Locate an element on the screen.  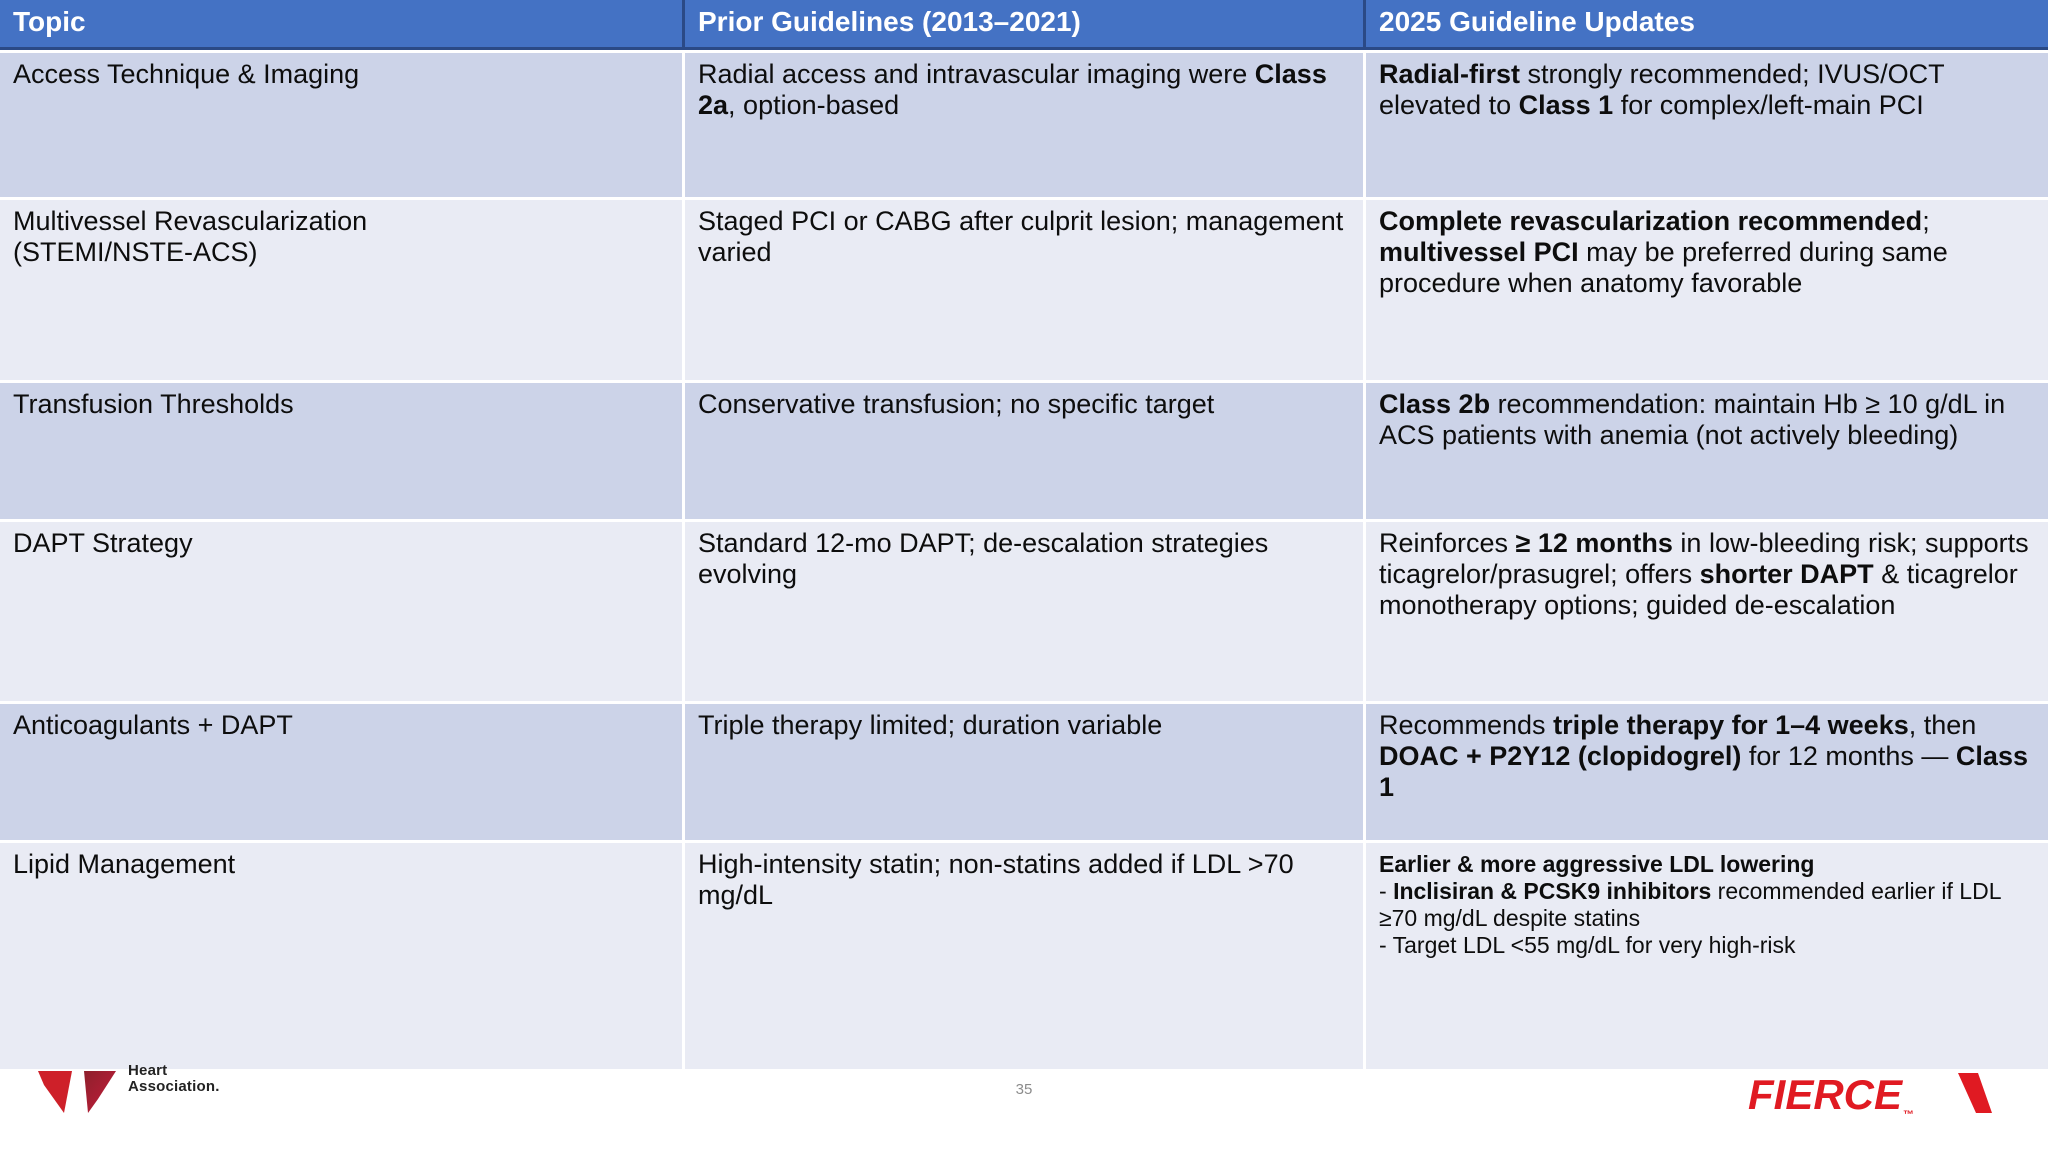
header-2025-updates: 2025 Guideline Updates is located at coordinates (1707, 25).